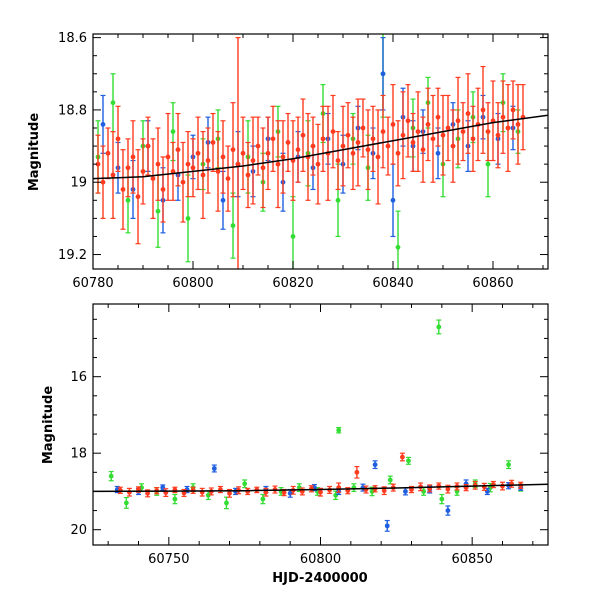  What do you see at coordinates (78, 183) in the screenshot?
I see `y-tick-label: 19` at bounding box center [78, 183].